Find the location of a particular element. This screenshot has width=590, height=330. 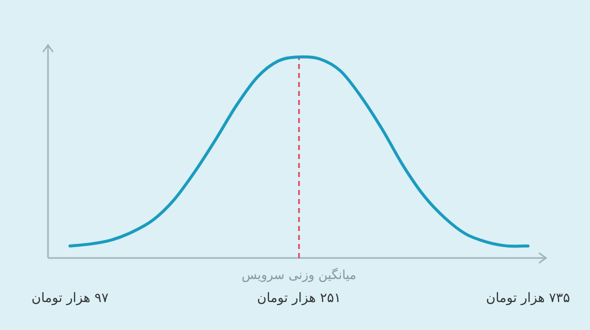

x-tick-label: ۲۵۱ هزار تومان is located at coordinates (299, 298).